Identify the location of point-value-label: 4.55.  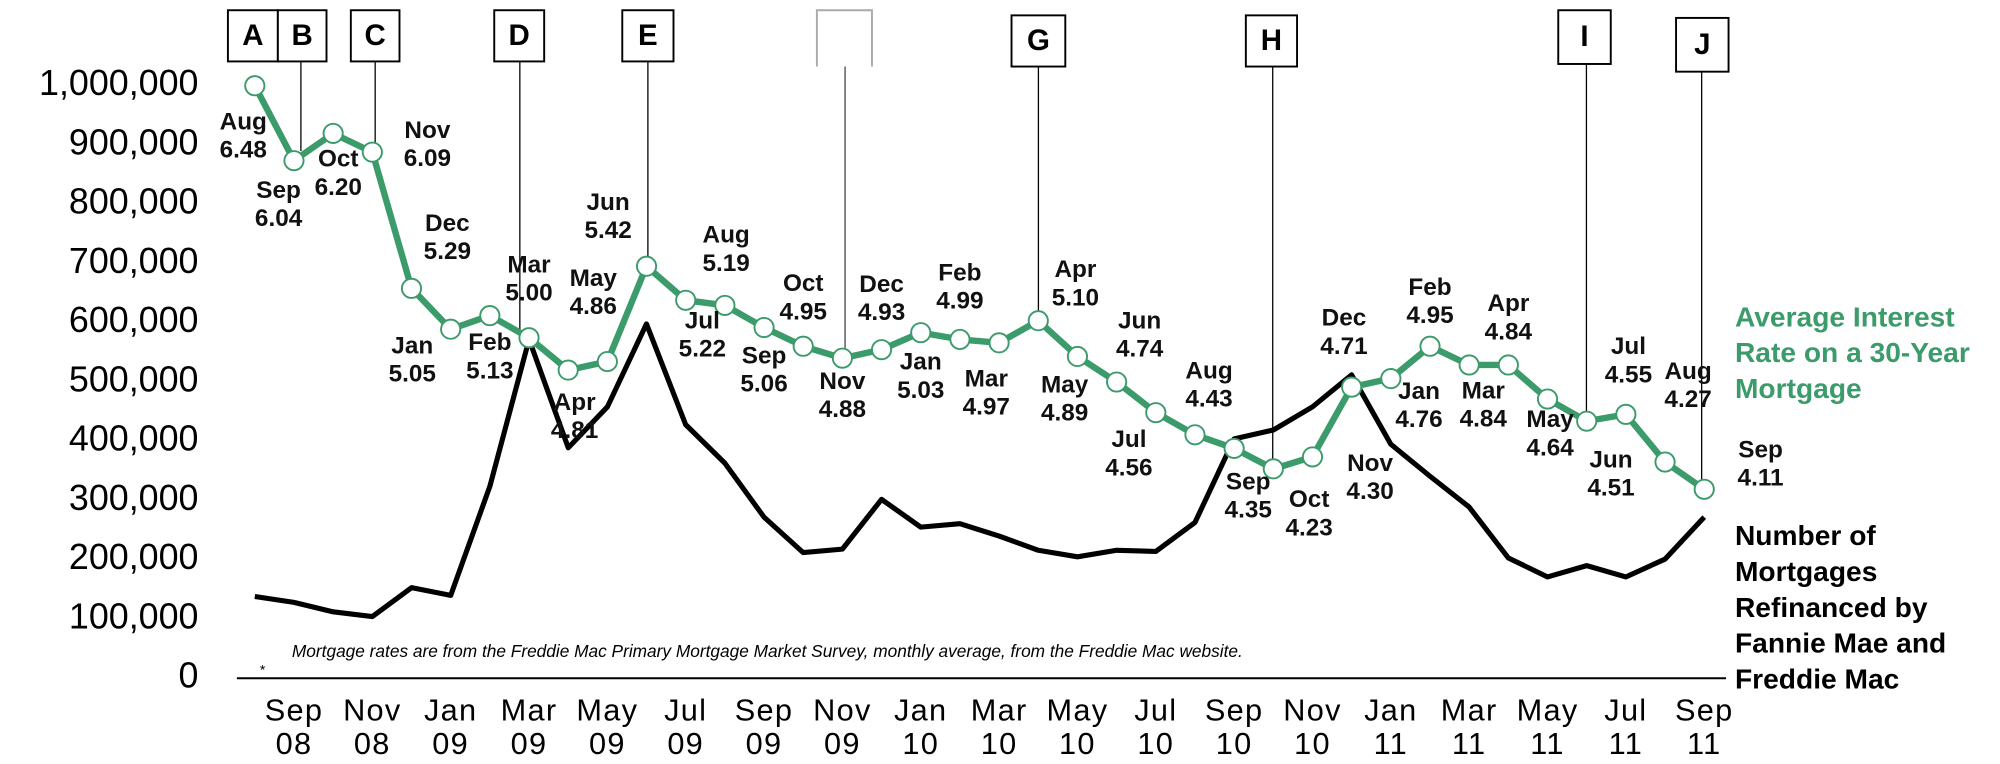
(1628, 374).